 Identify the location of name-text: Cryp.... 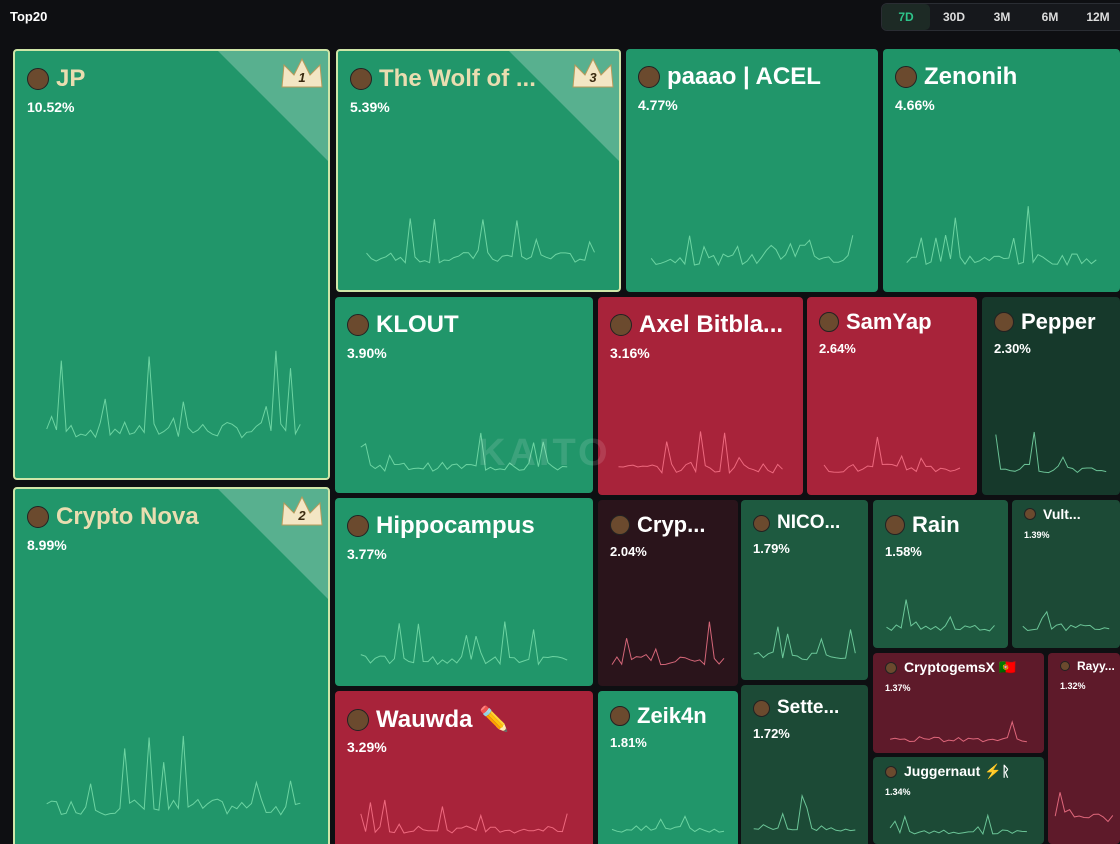
(671, 524).